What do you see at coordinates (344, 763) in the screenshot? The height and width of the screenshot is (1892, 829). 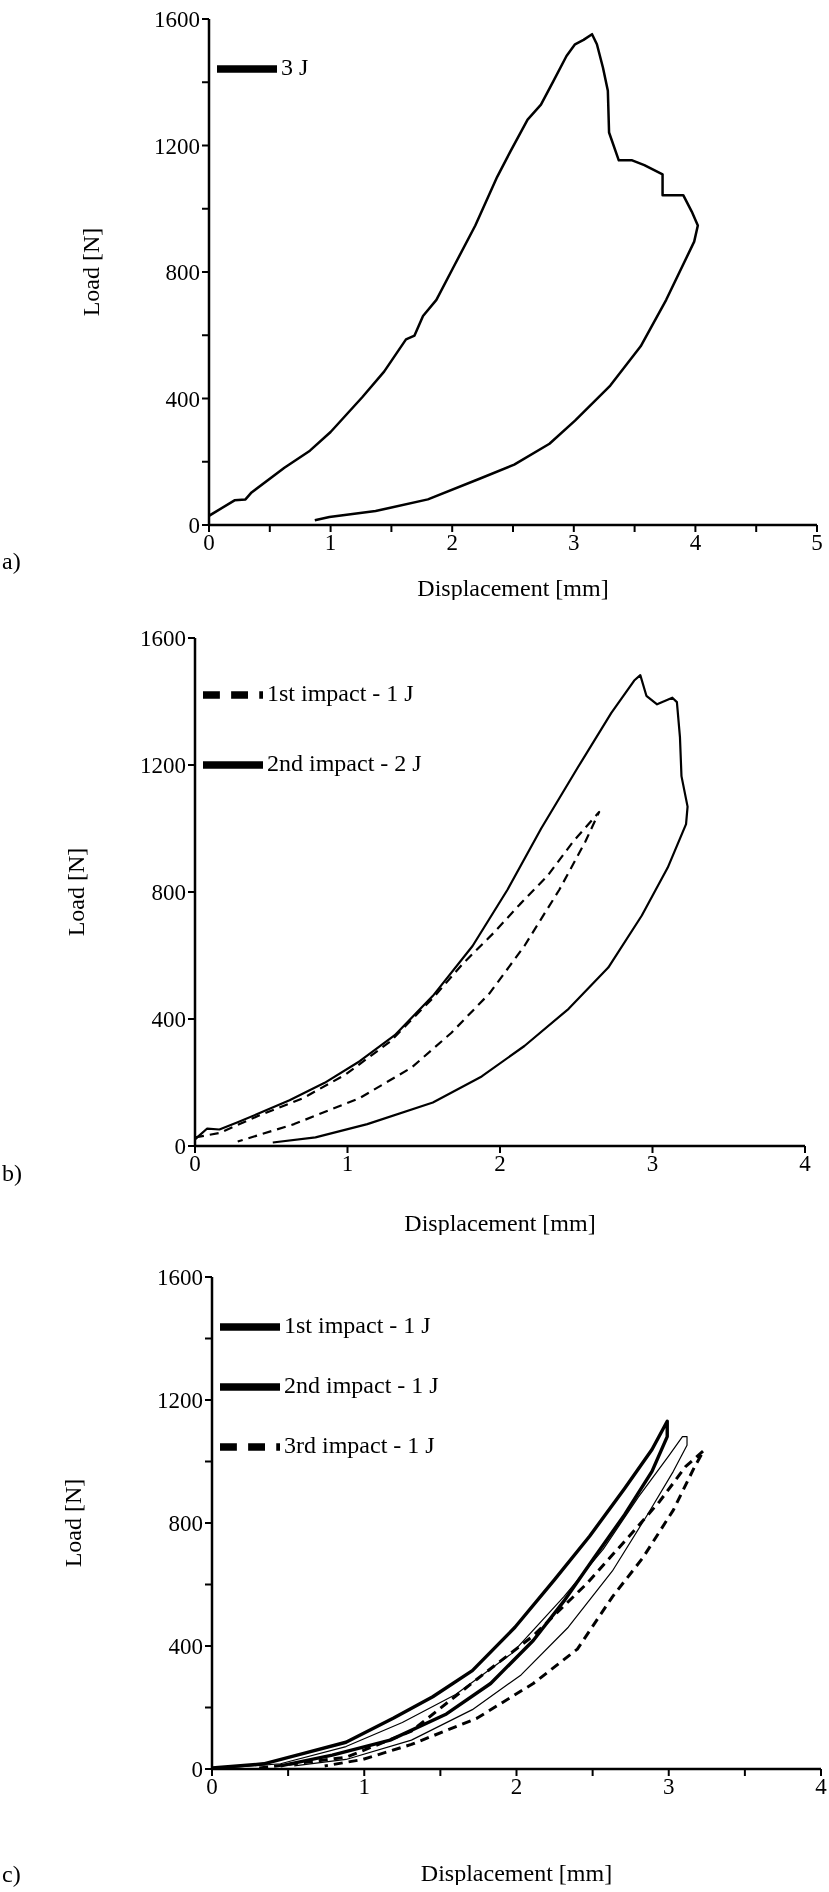 I see `legend-label: 2nd impact - 2 J` at bounding box center [344, 763].